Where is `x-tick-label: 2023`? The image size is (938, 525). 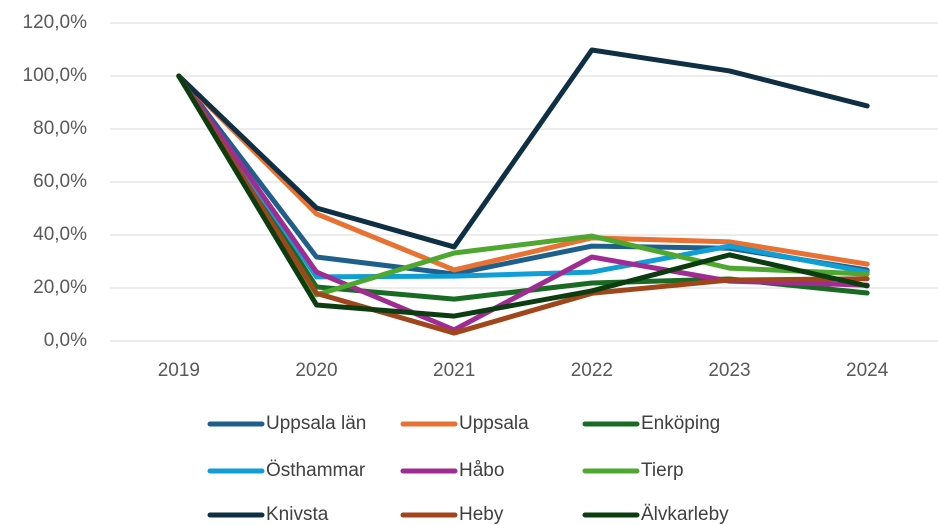 x-tick-label: 2023 is located at coordinates (729, 370).